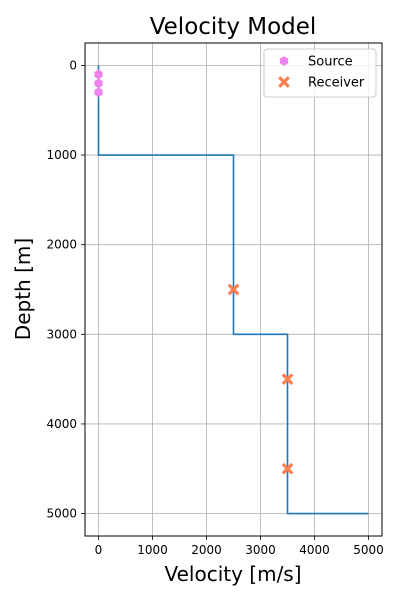  What do you see at coordinates (330, 62) in the screenshot?
I see `legend-label: Source` at bounding box center [330, 62].